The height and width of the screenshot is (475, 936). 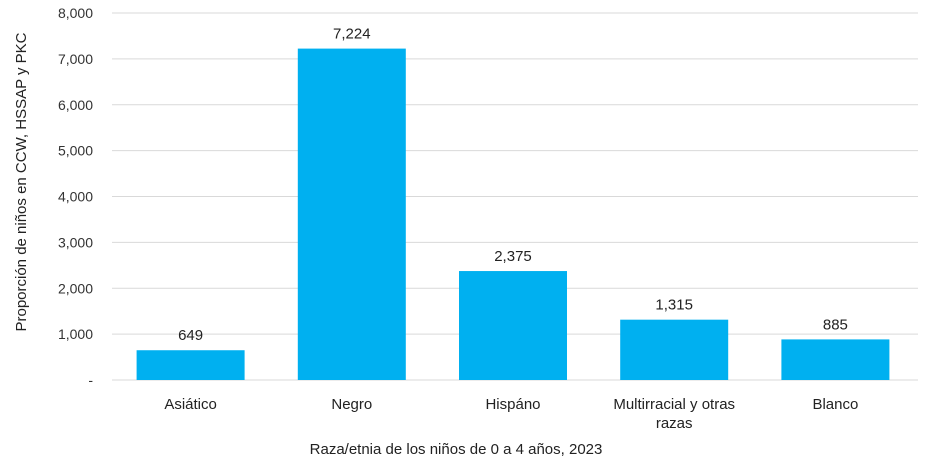 What do you see at coordinates (75, 13) in the screenshot?
I see `y-tick-label: 8,000` at bounding box center [75, 13].